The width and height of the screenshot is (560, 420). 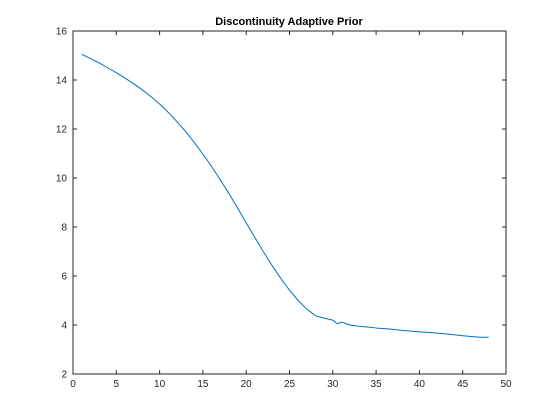 I want to click on y-tick-label: 10, so click(x=62, y=179).